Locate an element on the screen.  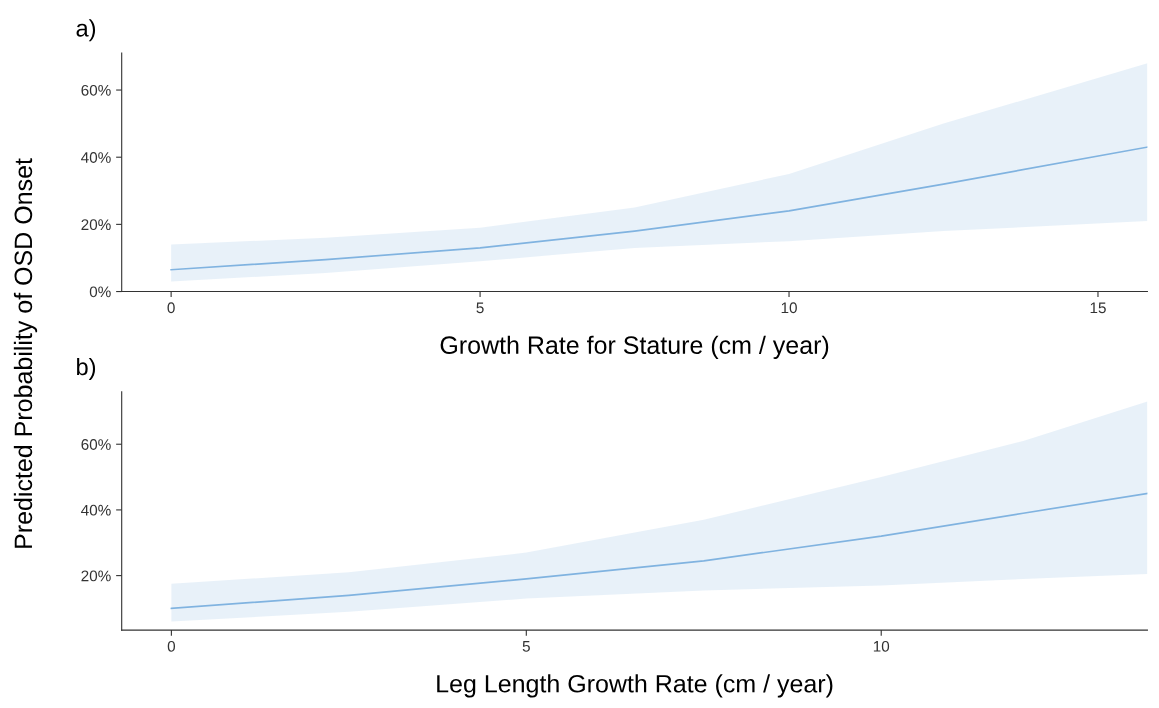
x-axis-title: Leg Length Growth Rate (cm / year) is located at coordinates (635, 686).